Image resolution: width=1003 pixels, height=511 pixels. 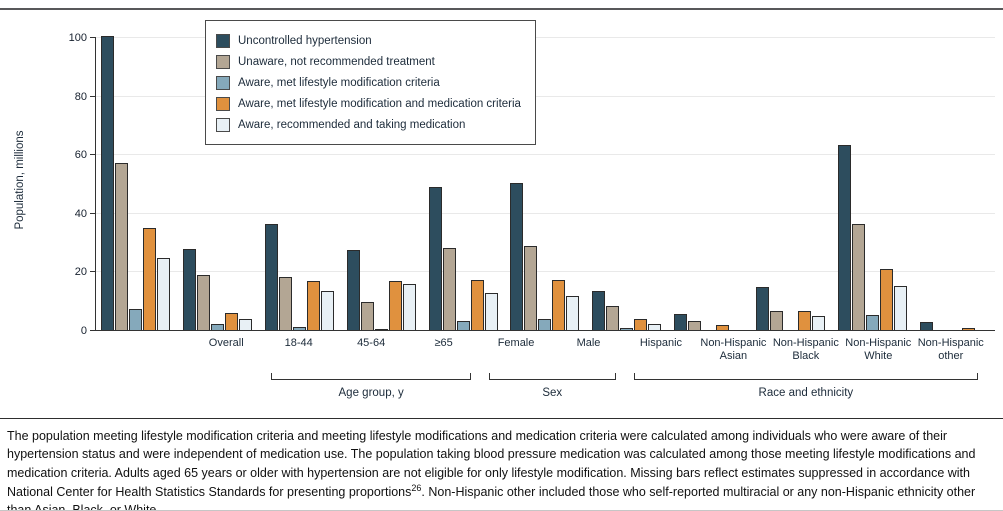 I want to click on y-tick-label: 80, so click(x=80, y=96).